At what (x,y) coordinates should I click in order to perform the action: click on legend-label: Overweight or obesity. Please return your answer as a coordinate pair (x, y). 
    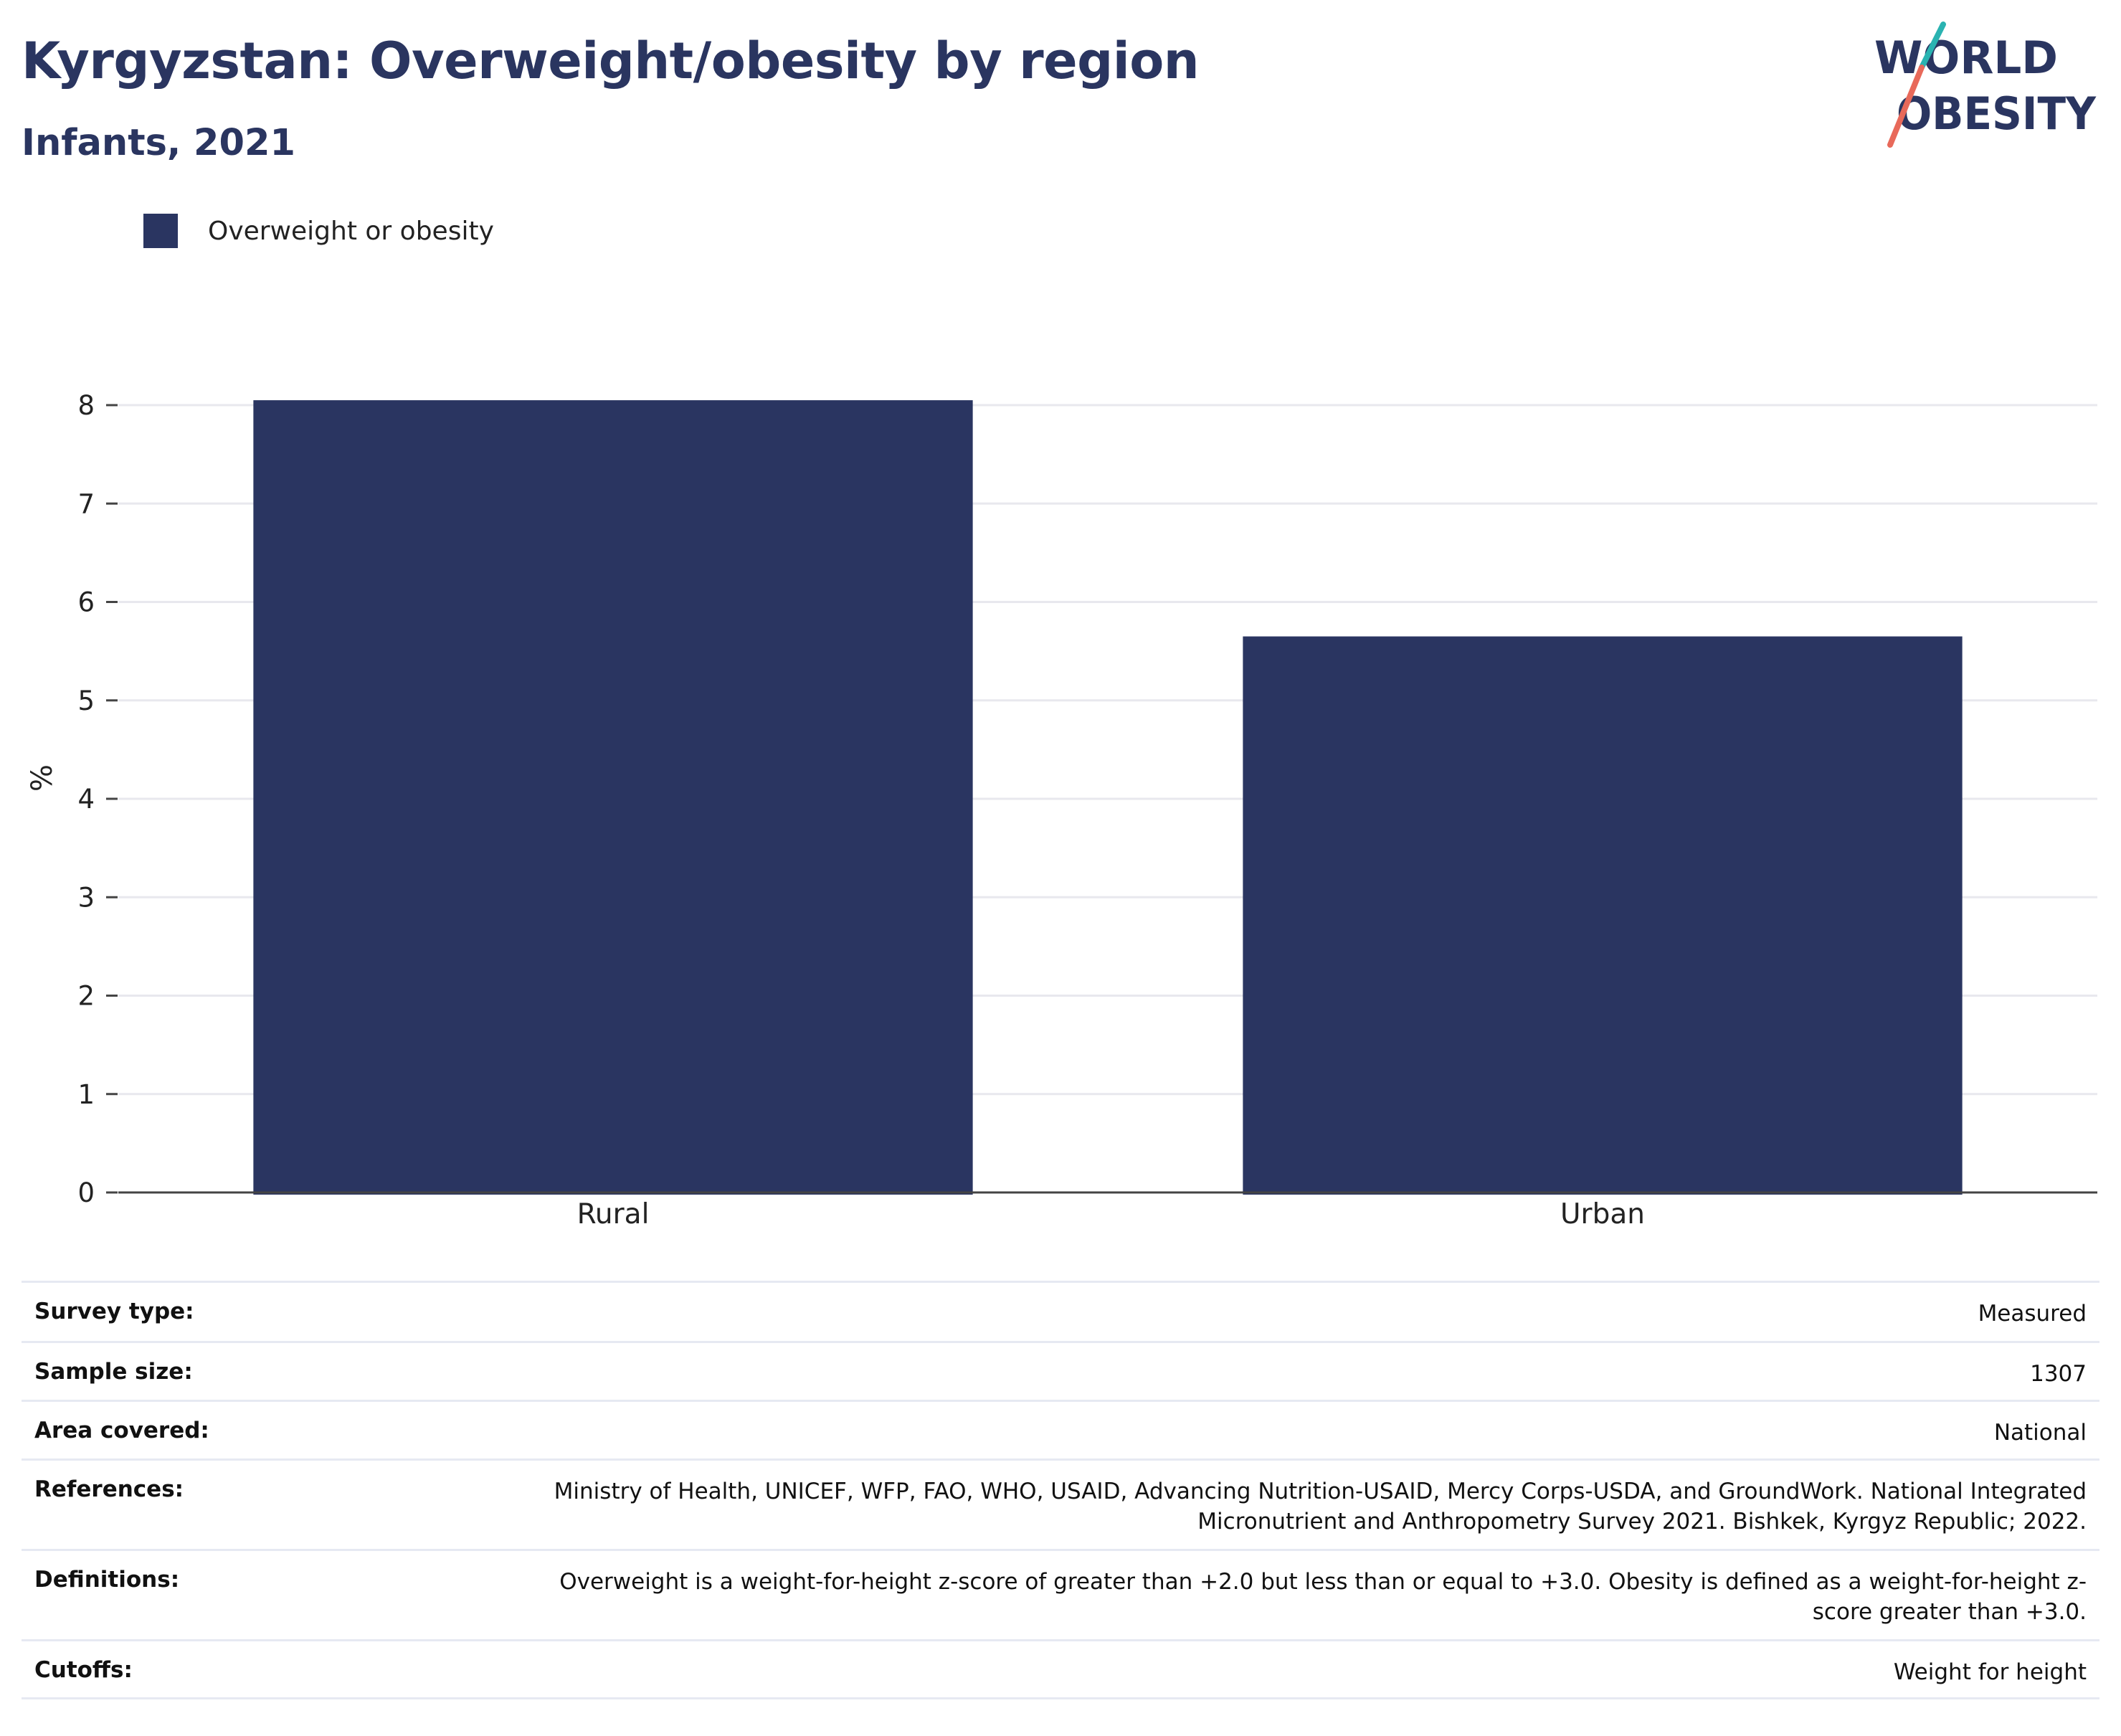
    Looking at the image, I should click on (351, 231).